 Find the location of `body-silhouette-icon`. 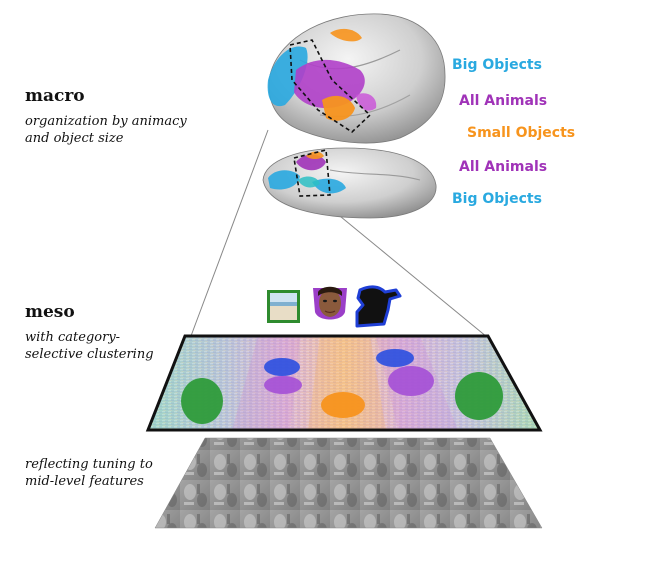

body-silhouette-icon is located at coordinates (378, 306).